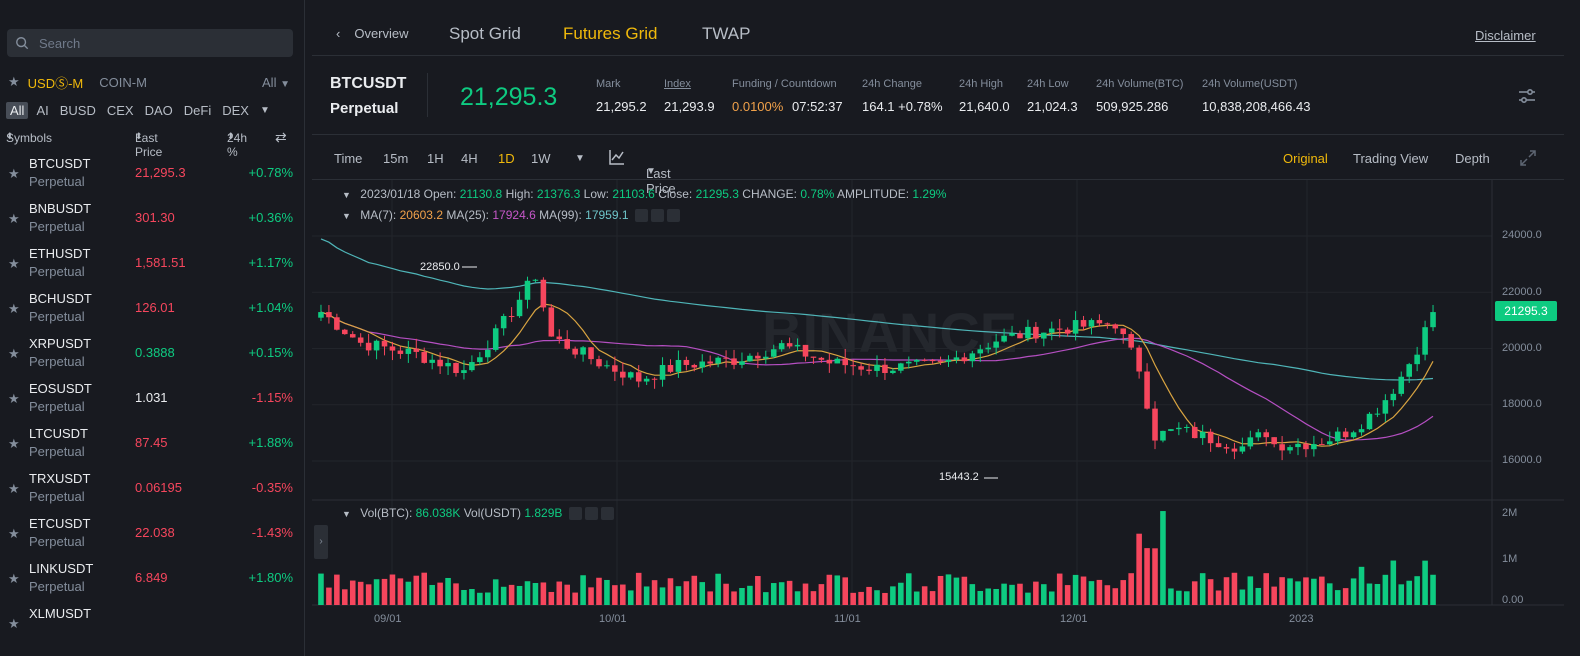 The height and width of the screenshot is (656, 1580). I want to click on search-box, so click(150, 43).